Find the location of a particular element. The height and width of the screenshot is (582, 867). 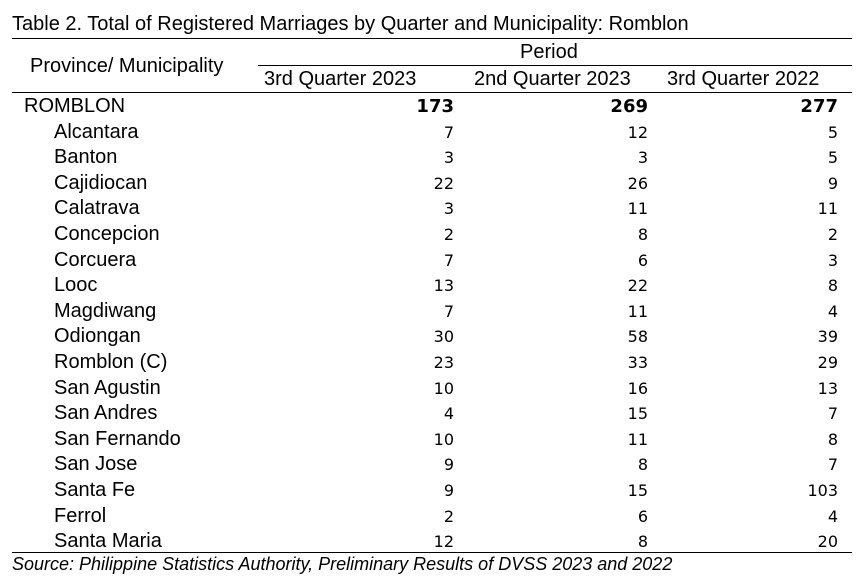

row-name: San Andres is located at coordinates (106, 413).